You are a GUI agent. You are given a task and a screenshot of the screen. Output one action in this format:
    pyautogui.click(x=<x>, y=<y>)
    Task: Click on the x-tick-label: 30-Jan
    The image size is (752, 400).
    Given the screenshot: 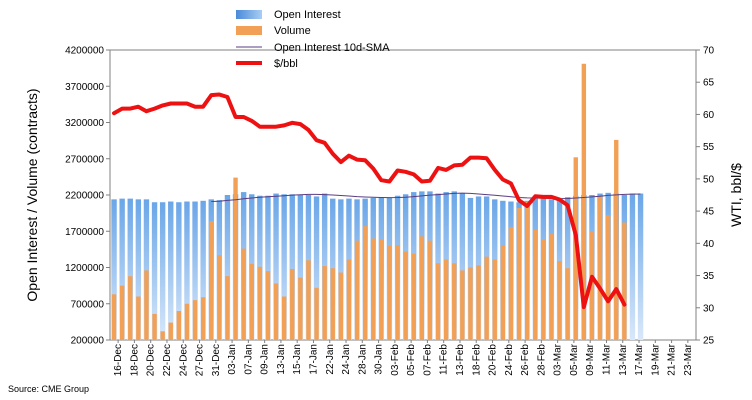 What is the action you would take?
    pyautogui.click(x=379, y=359)
    